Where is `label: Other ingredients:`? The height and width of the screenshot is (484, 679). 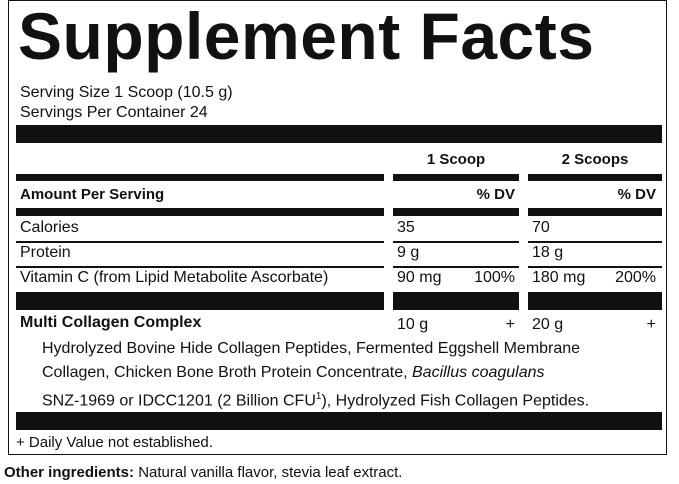 label: Other ingredients: is located at coordinates (69, 472).